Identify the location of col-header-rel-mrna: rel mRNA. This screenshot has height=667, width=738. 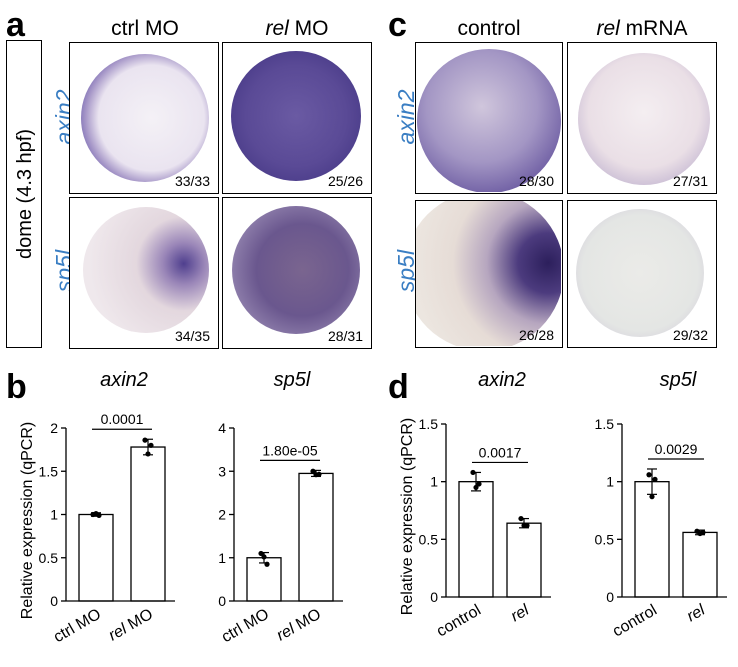
(642, 28).